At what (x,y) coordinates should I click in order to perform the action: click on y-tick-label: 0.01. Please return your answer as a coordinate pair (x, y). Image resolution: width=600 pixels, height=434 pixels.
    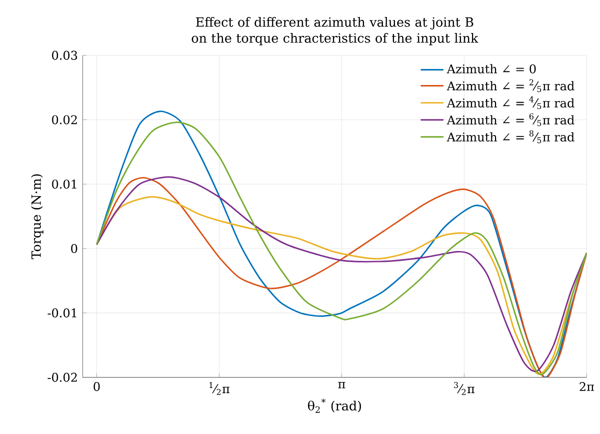
    Looking at the image, I should click on (64, 184).